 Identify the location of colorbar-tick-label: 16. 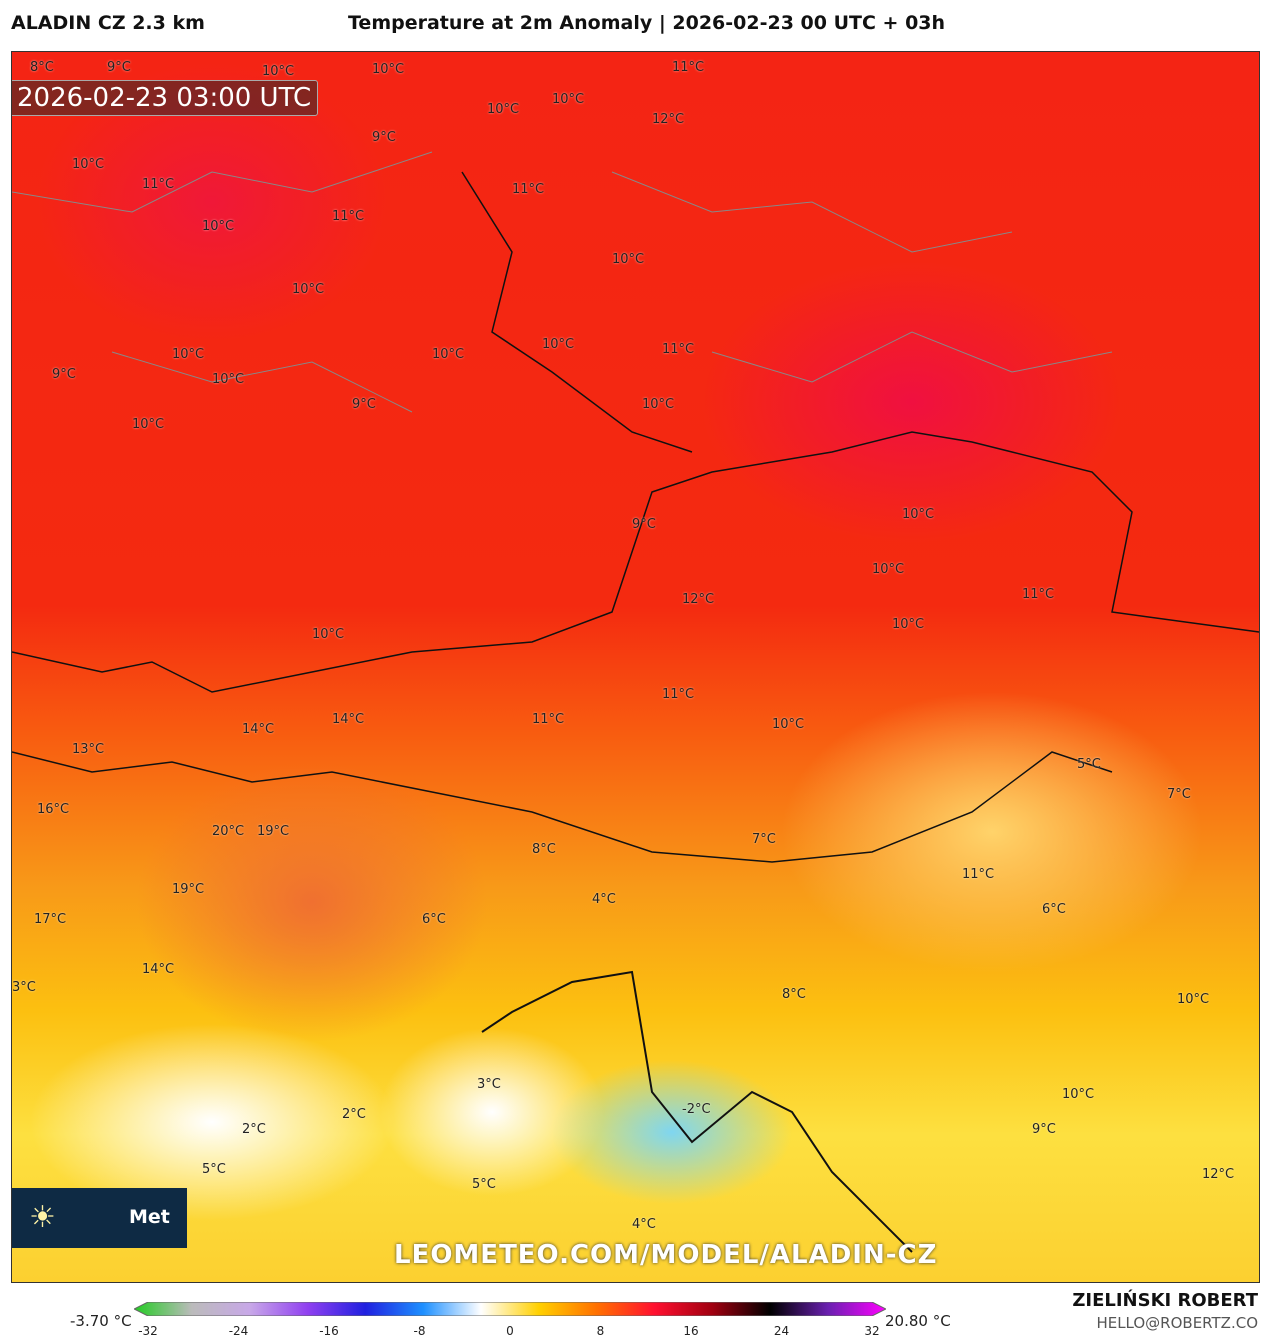
(691, 1331).